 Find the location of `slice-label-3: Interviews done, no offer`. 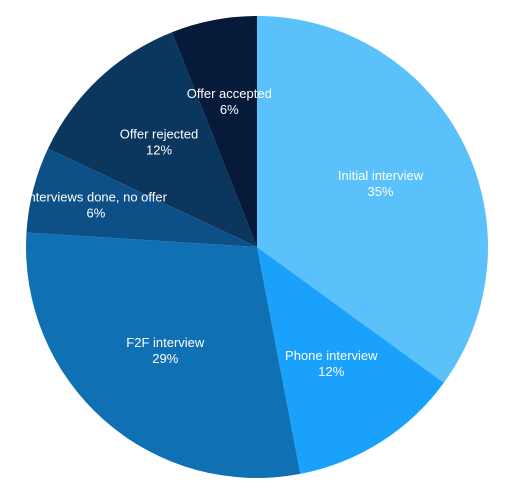

slice-label-3: Interviews done, no offer is located at coordinates (96, 197).